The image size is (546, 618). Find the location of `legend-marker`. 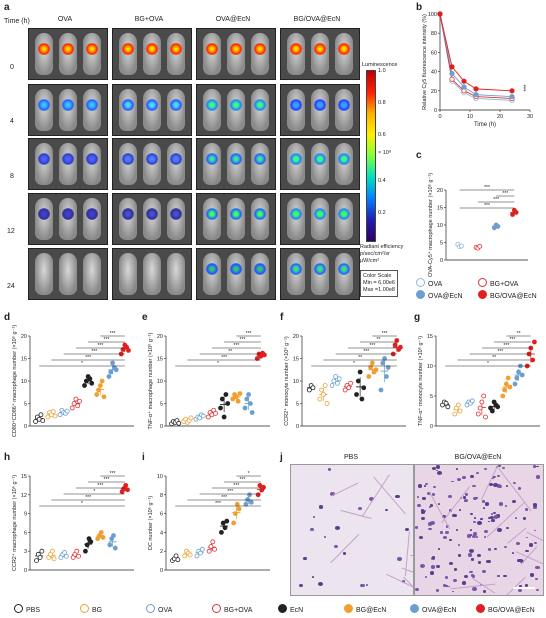

legend-marker is located at coordinates (216, 608).